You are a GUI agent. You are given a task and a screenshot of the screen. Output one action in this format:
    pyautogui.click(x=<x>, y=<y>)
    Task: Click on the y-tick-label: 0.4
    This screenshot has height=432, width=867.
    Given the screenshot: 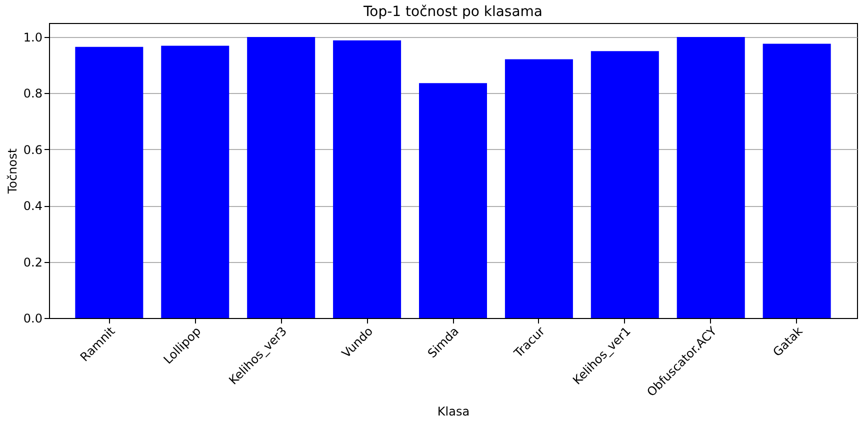 What is the action you would take?
    pyautogui.click(x=32, y=206)
    